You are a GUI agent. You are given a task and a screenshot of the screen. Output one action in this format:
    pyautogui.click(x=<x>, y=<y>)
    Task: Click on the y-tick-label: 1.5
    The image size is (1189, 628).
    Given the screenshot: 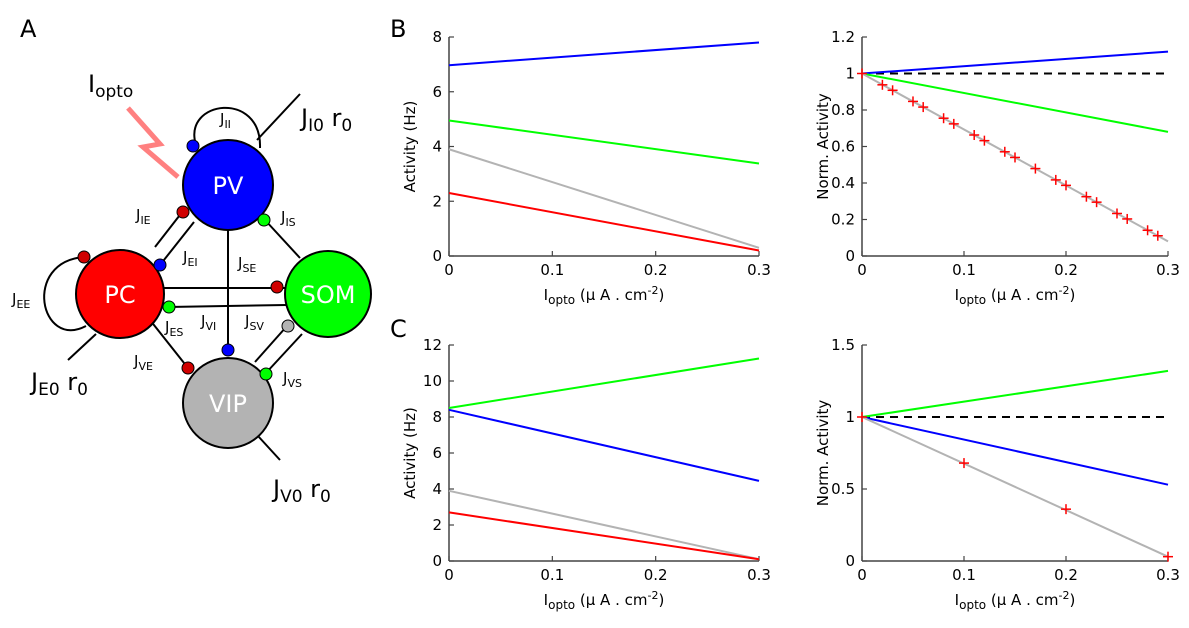 What is the action you would take?
    pyautogui.click(x=843, y=345)
    